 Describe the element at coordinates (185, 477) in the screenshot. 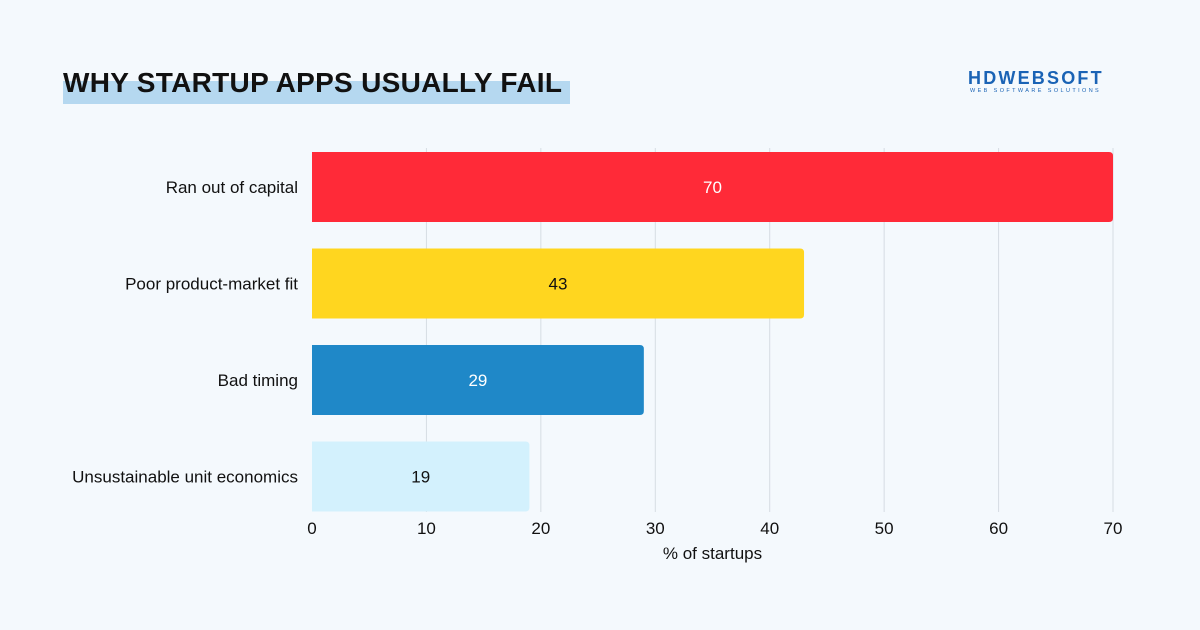

I see `category-label: Unsustainable unit economics` at that location.